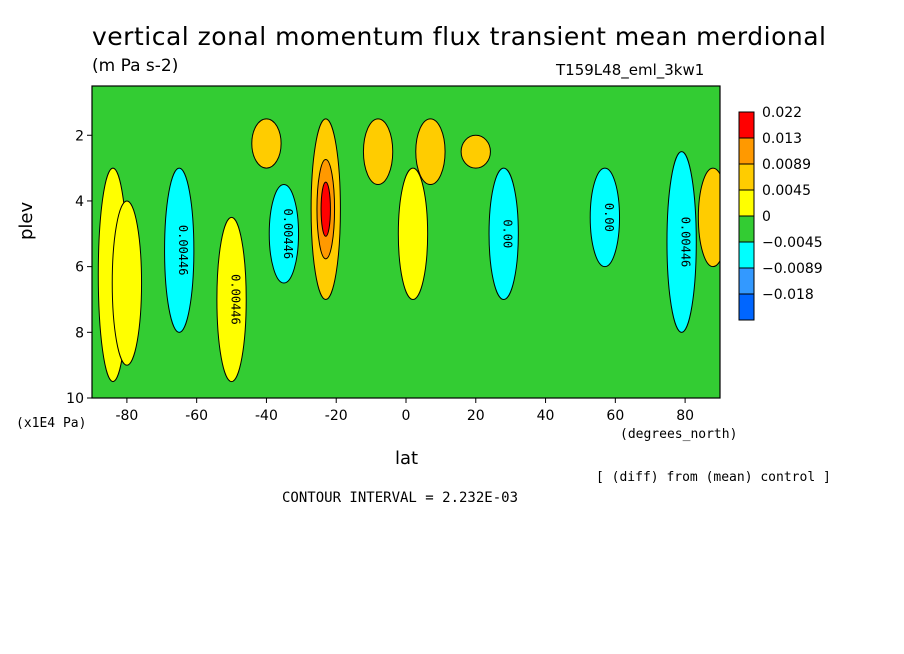  I want to click on contour-interval-label: CONTOUR INTERVAL = 2.232E-03, so click(400, 498).